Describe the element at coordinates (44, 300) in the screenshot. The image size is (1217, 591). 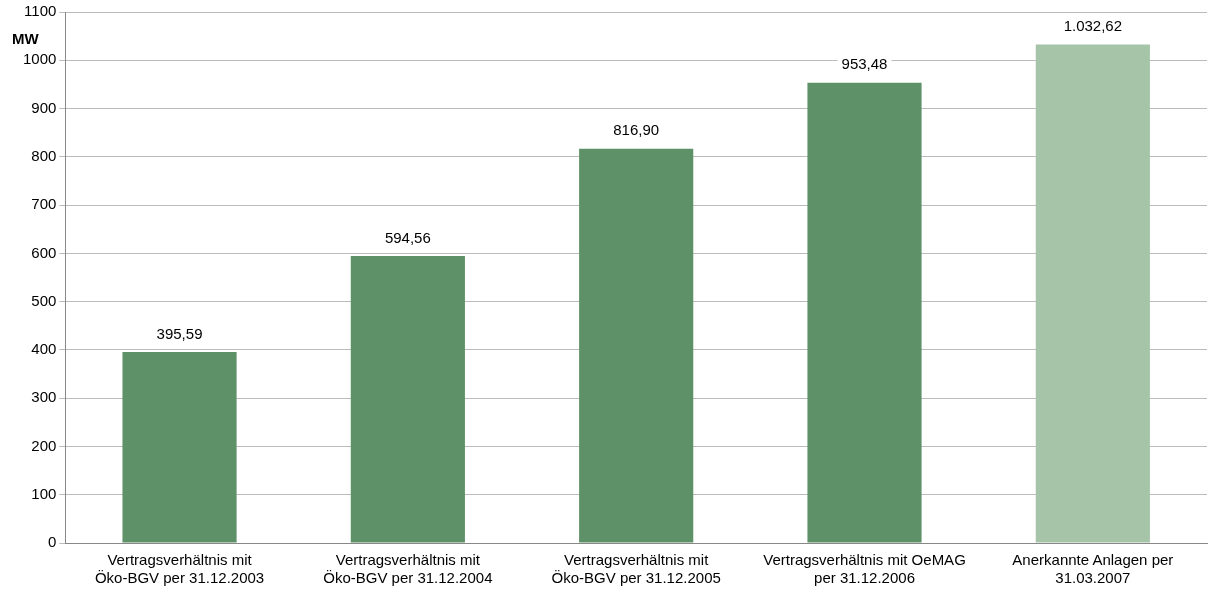
I see `y-tick-label: 500` at that location.